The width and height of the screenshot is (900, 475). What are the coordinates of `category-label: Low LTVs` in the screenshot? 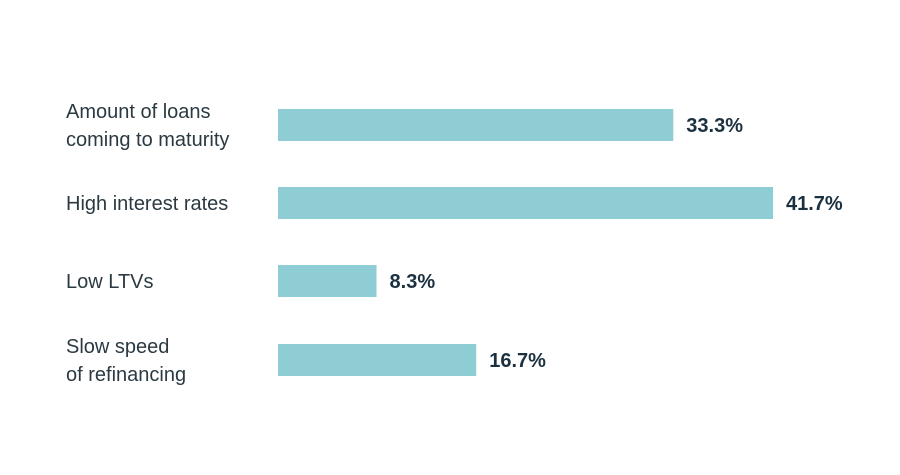 It's located at (109, 282).